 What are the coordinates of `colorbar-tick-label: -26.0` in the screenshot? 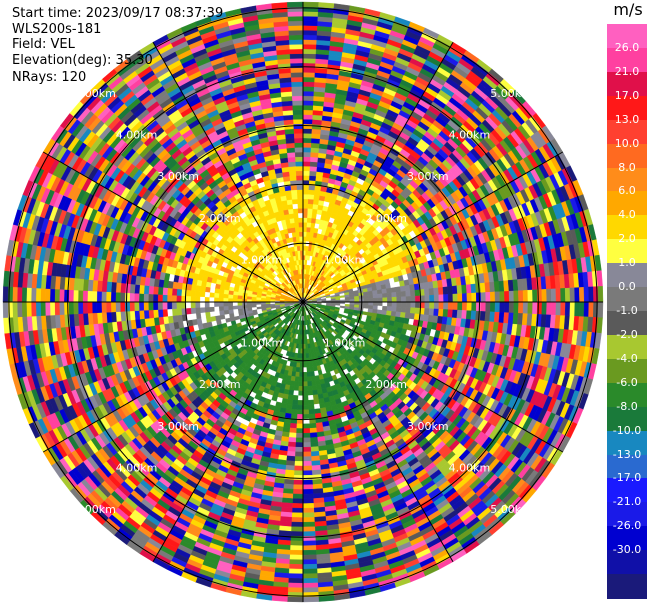 It's located at (627, 526).